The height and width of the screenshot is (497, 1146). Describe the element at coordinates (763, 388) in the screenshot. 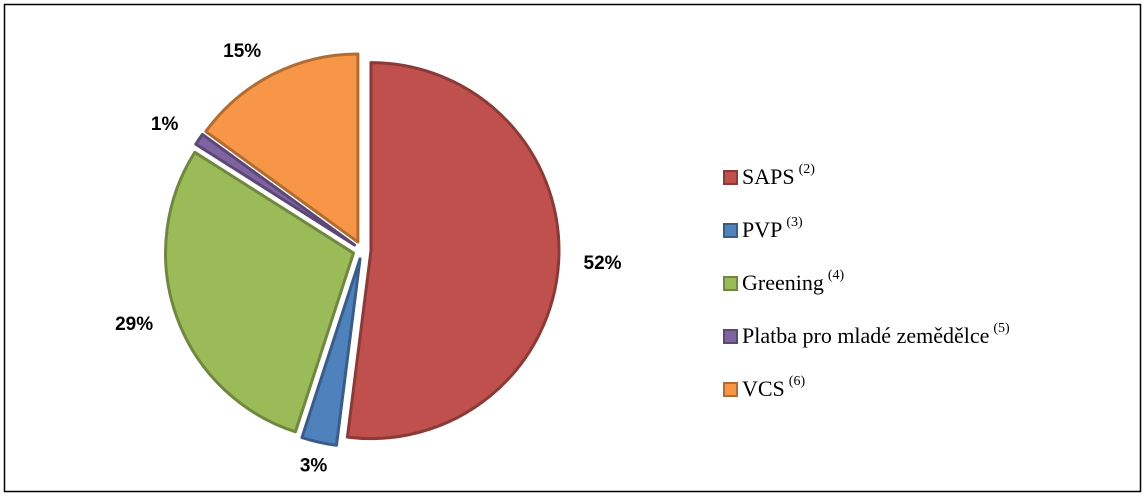

I see `legend-name: VCS` at that location.